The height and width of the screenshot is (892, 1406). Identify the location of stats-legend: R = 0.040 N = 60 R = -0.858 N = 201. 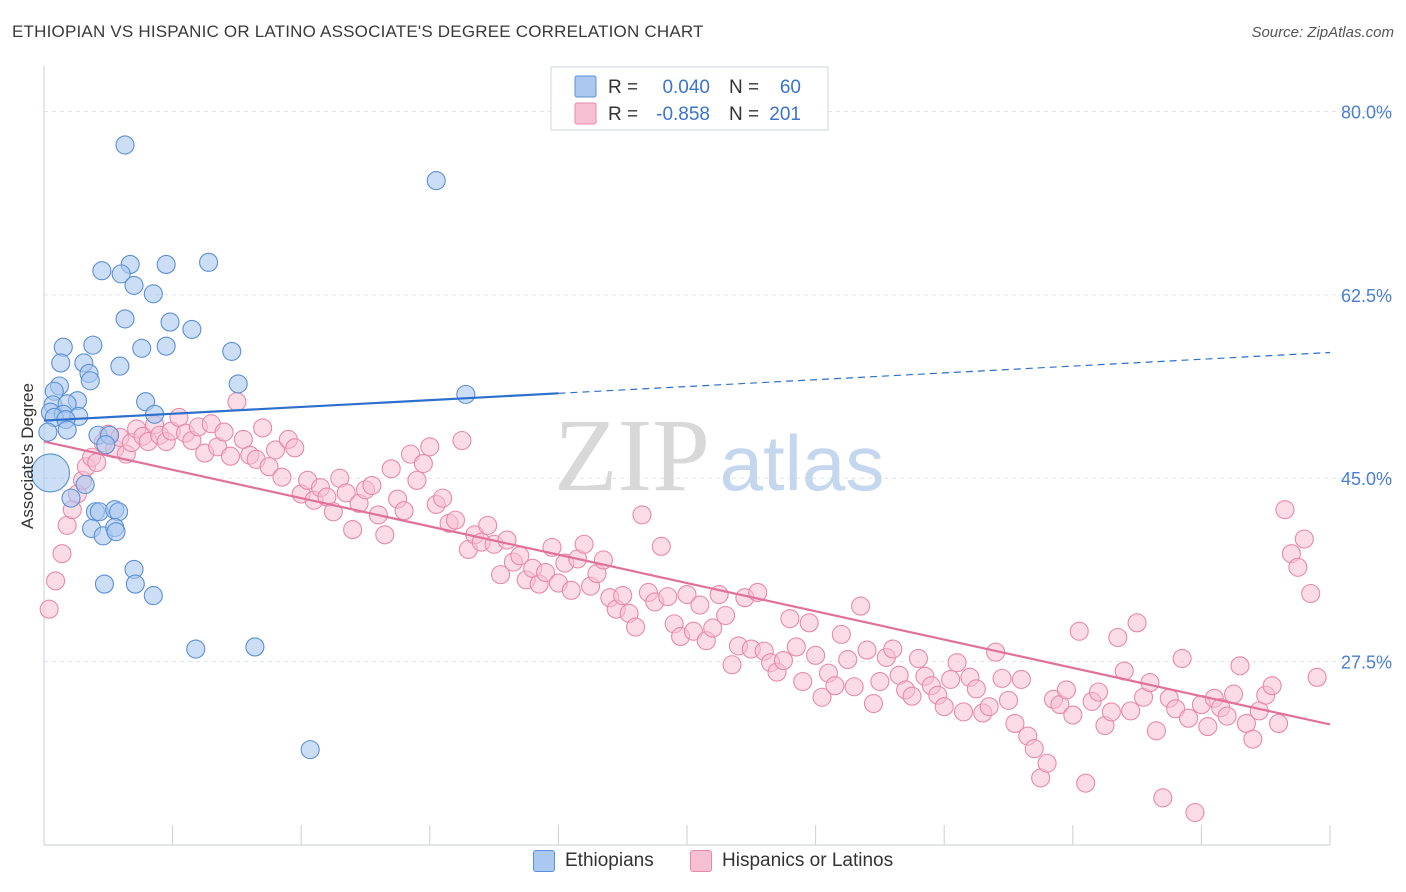
(689, 98).